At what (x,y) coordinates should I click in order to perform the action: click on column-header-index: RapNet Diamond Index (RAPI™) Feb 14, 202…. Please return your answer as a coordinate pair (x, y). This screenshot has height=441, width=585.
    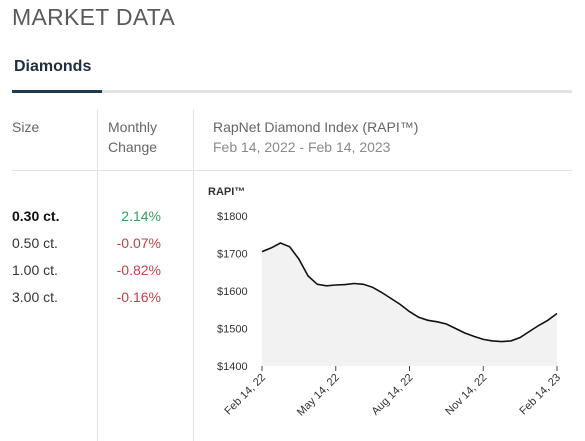
    Looking at the image, I should click on (315, 137).